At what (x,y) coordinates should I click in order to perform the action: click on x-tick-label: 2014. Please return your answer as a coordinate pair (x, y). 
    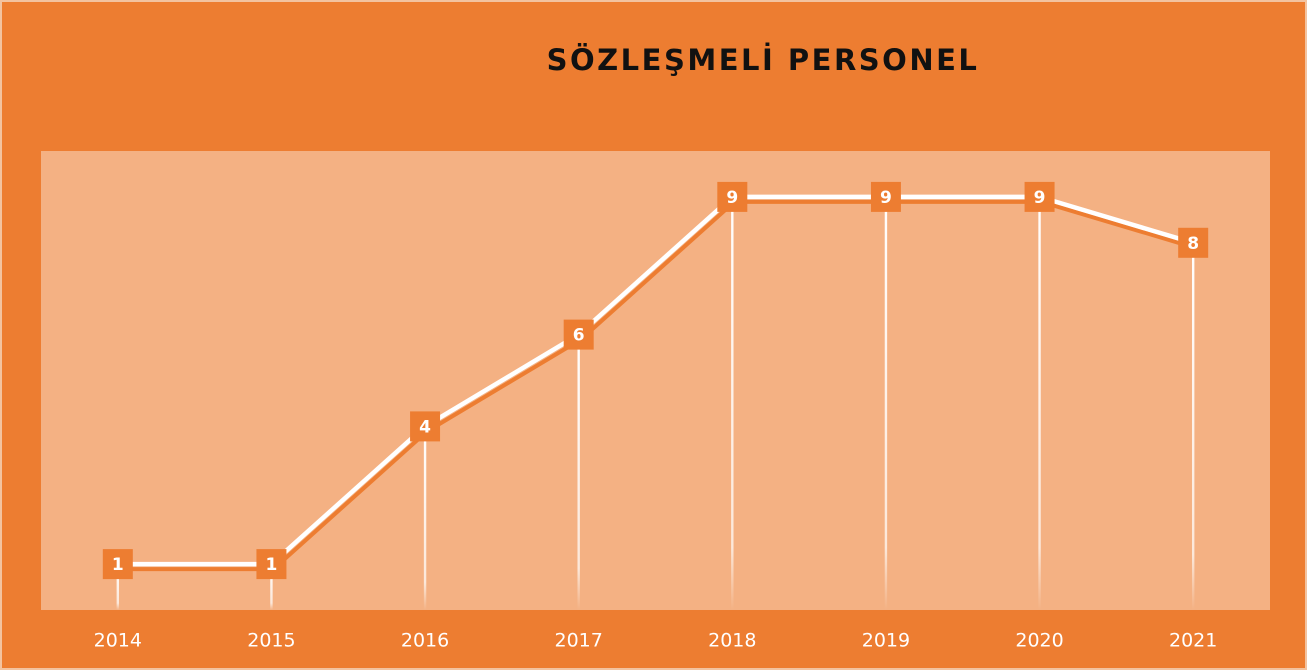
    Looking at the image, I should click on (118, 641).